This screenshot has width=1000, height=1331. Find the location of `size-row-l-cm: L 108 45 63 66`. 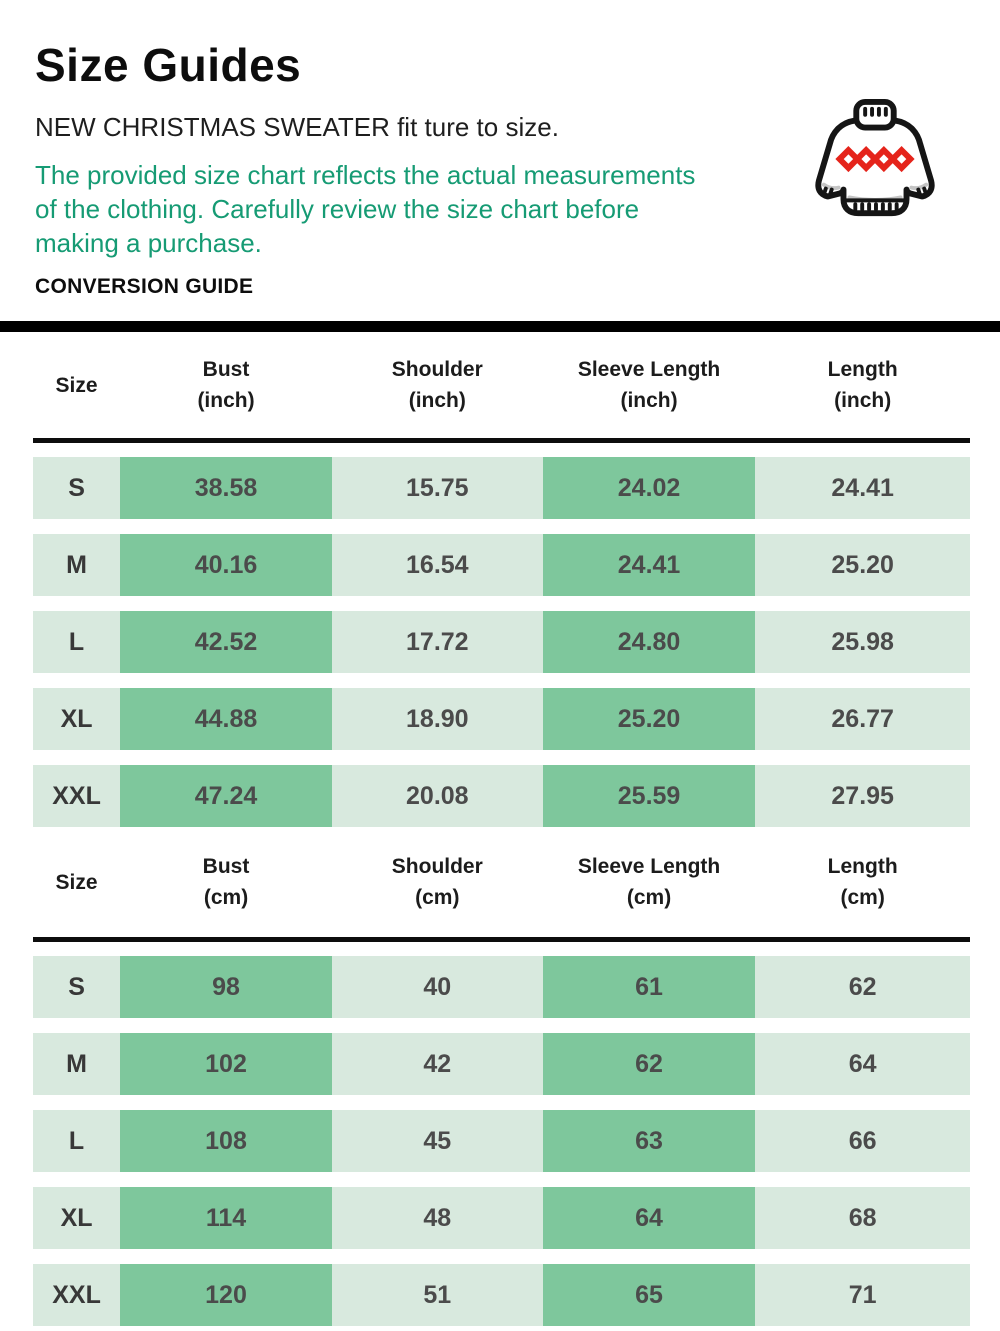

size-row-l-cm: L 108 45 63 66 is located at coordinates (501, 1141).